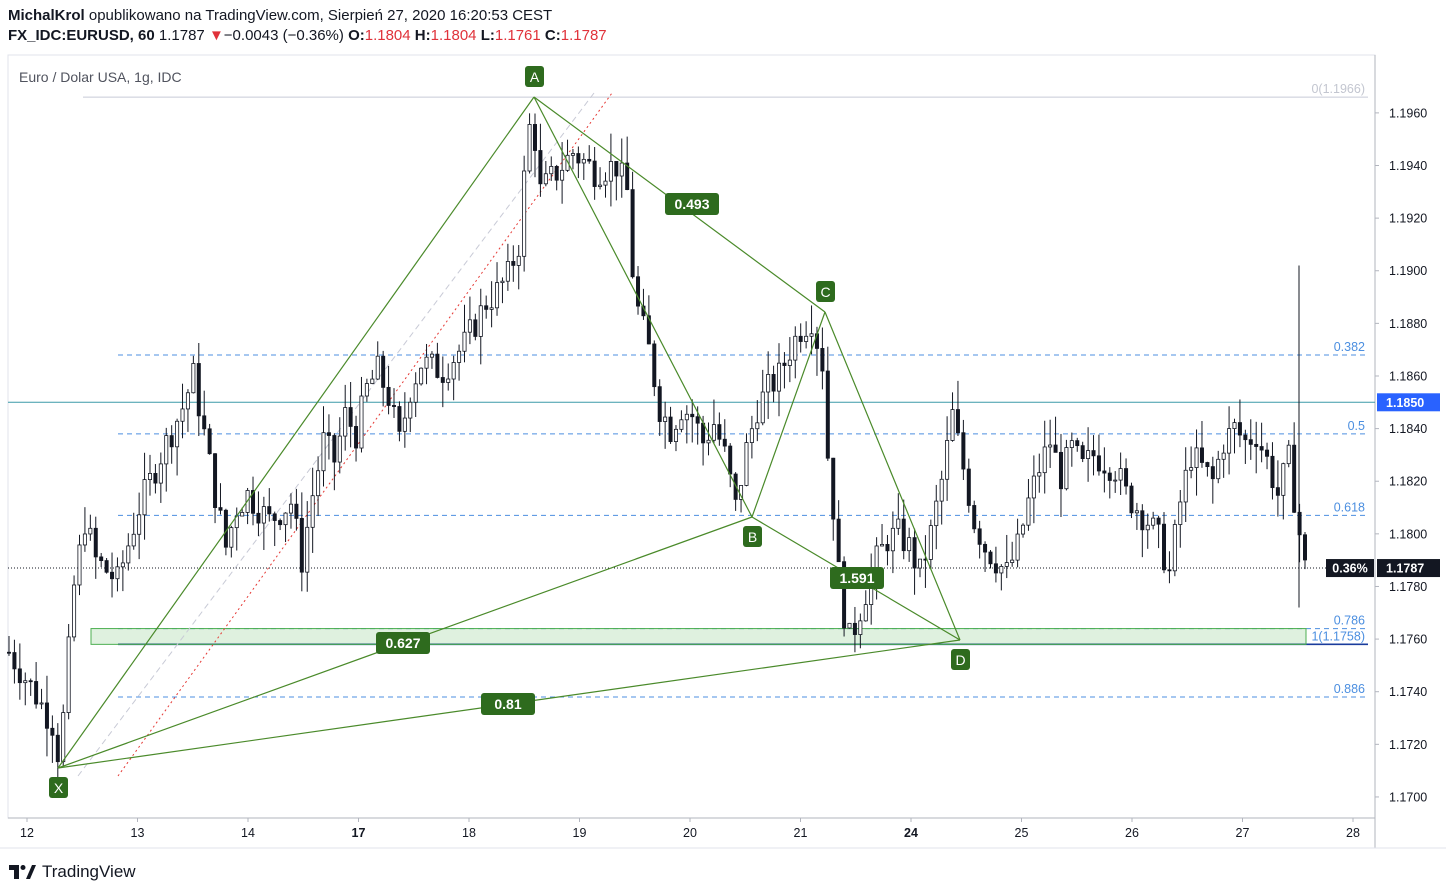  Describe the element at coordinates (1356, 426) in the screenshot. I see `fib-level-label: 0.5` at that location.